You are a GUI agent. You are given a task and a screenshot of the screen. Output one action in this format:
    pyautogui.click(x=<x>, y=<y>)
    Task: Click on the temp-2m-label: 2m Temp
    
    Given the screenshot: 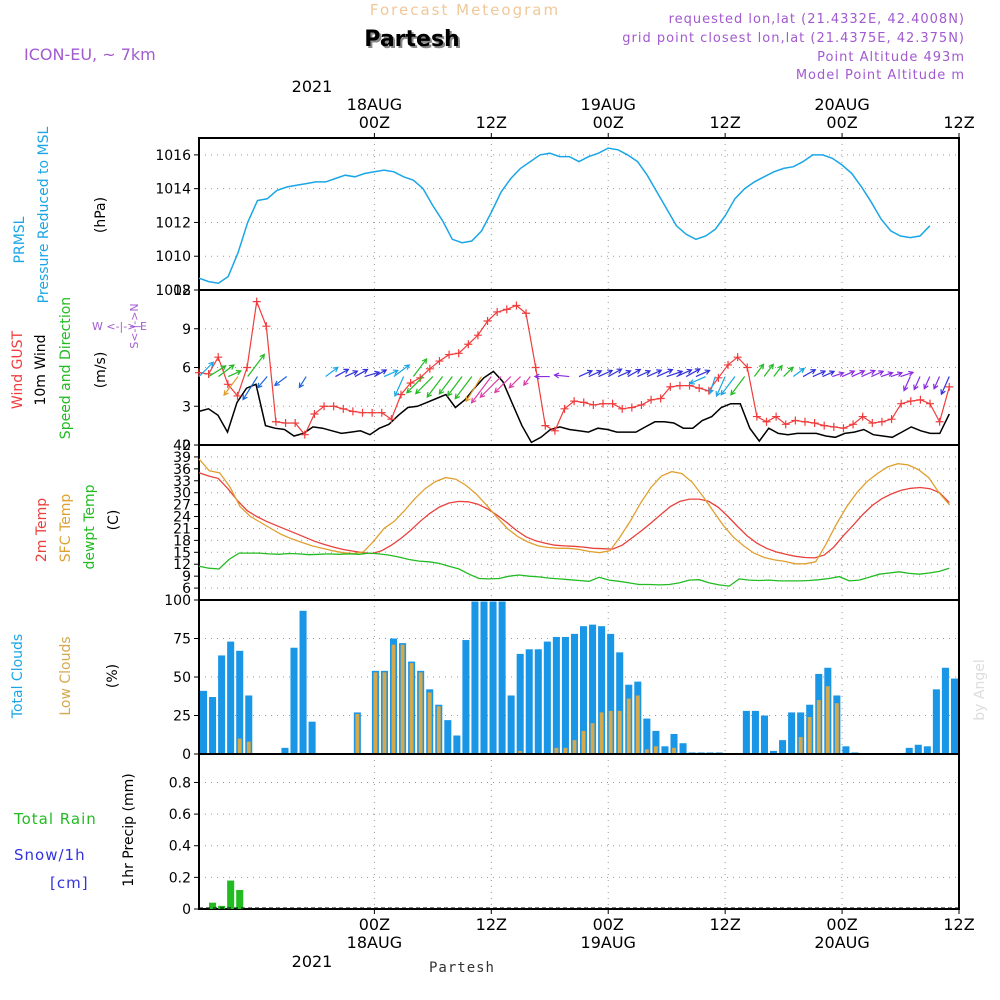 What is the action you would take?
    pyautogui.click(x=42, y=530)
    